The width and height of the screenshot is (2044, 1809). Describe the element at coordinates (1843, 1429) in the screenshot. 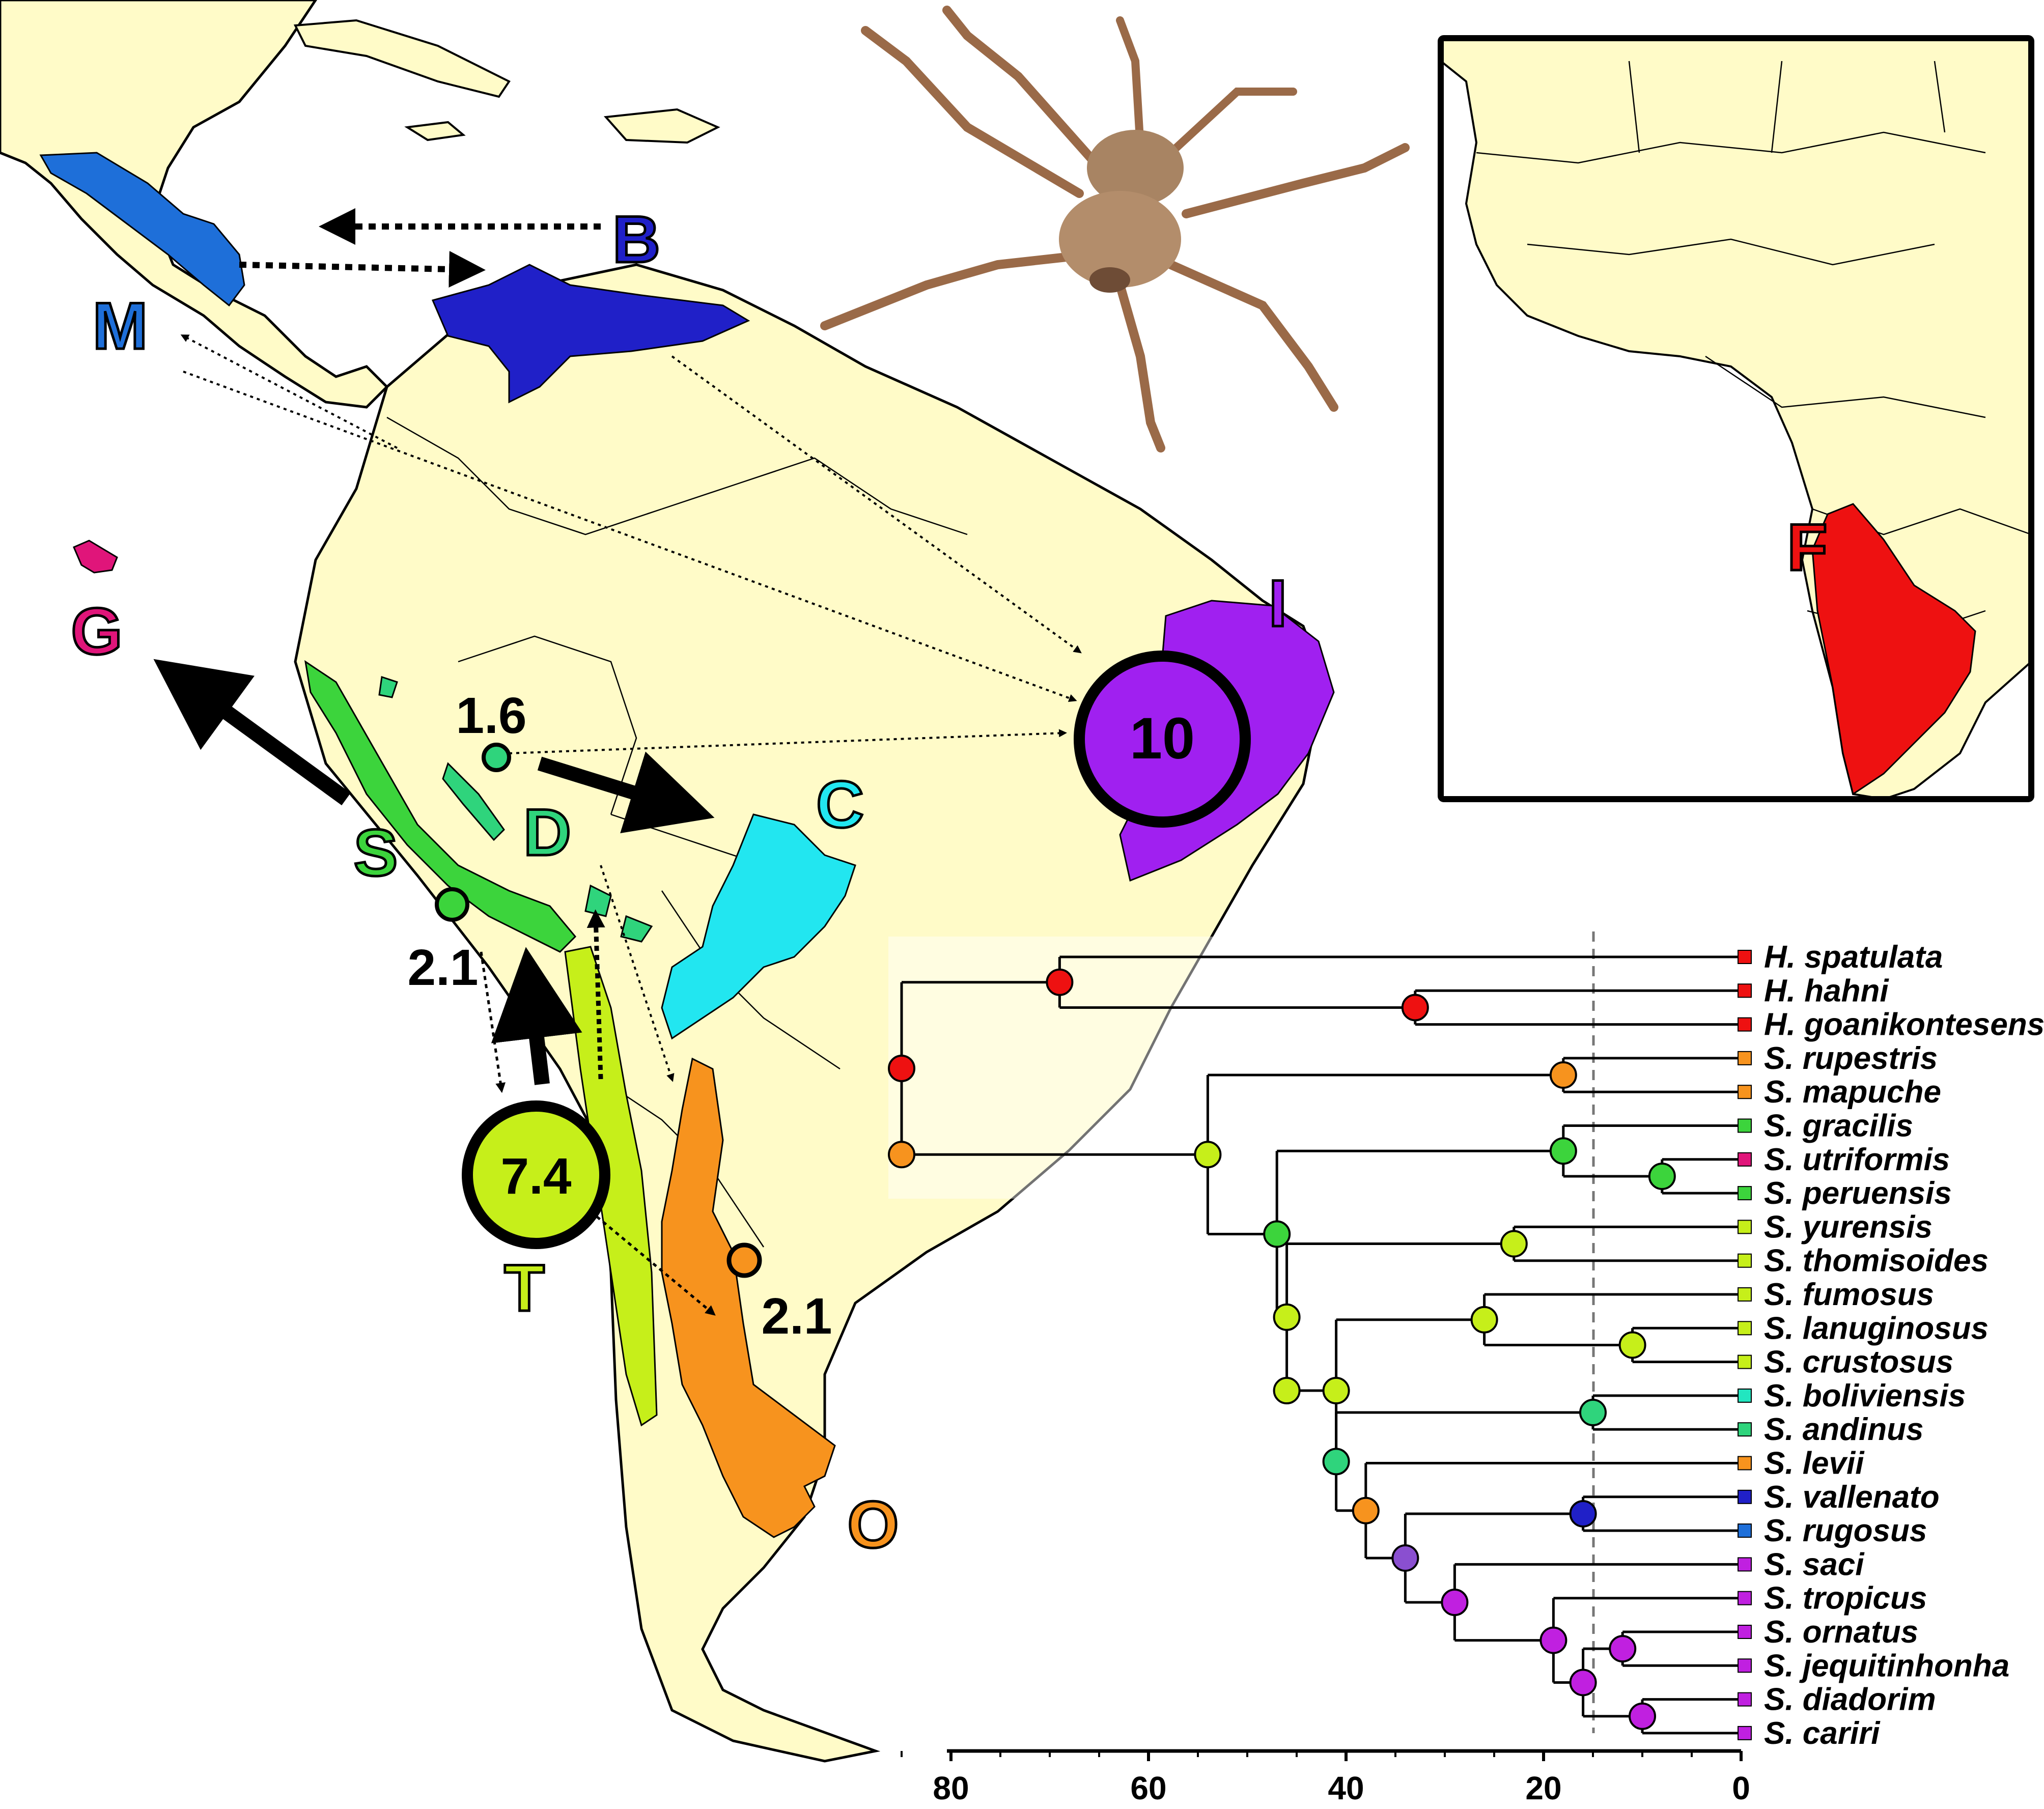

I see `species-label: S. andinus` at that location.